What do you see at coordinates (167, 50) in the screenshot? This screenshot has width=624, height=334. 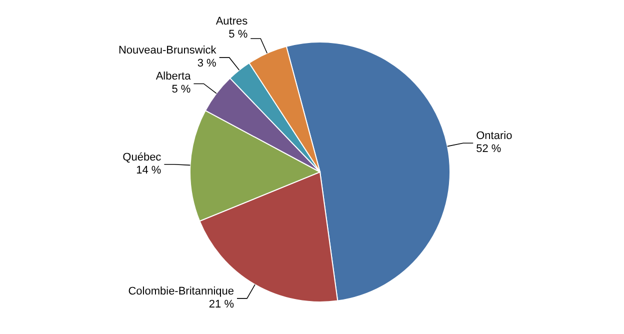 I see `slice-label: Nouveau-Brunswick` at bounding box center [167, 50].